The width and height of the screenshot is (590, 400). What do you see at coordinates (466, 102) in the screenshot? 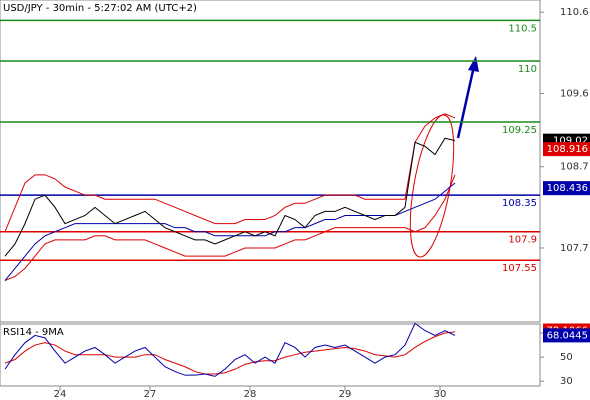
I see `arrow` at bounding box center [466, 102].